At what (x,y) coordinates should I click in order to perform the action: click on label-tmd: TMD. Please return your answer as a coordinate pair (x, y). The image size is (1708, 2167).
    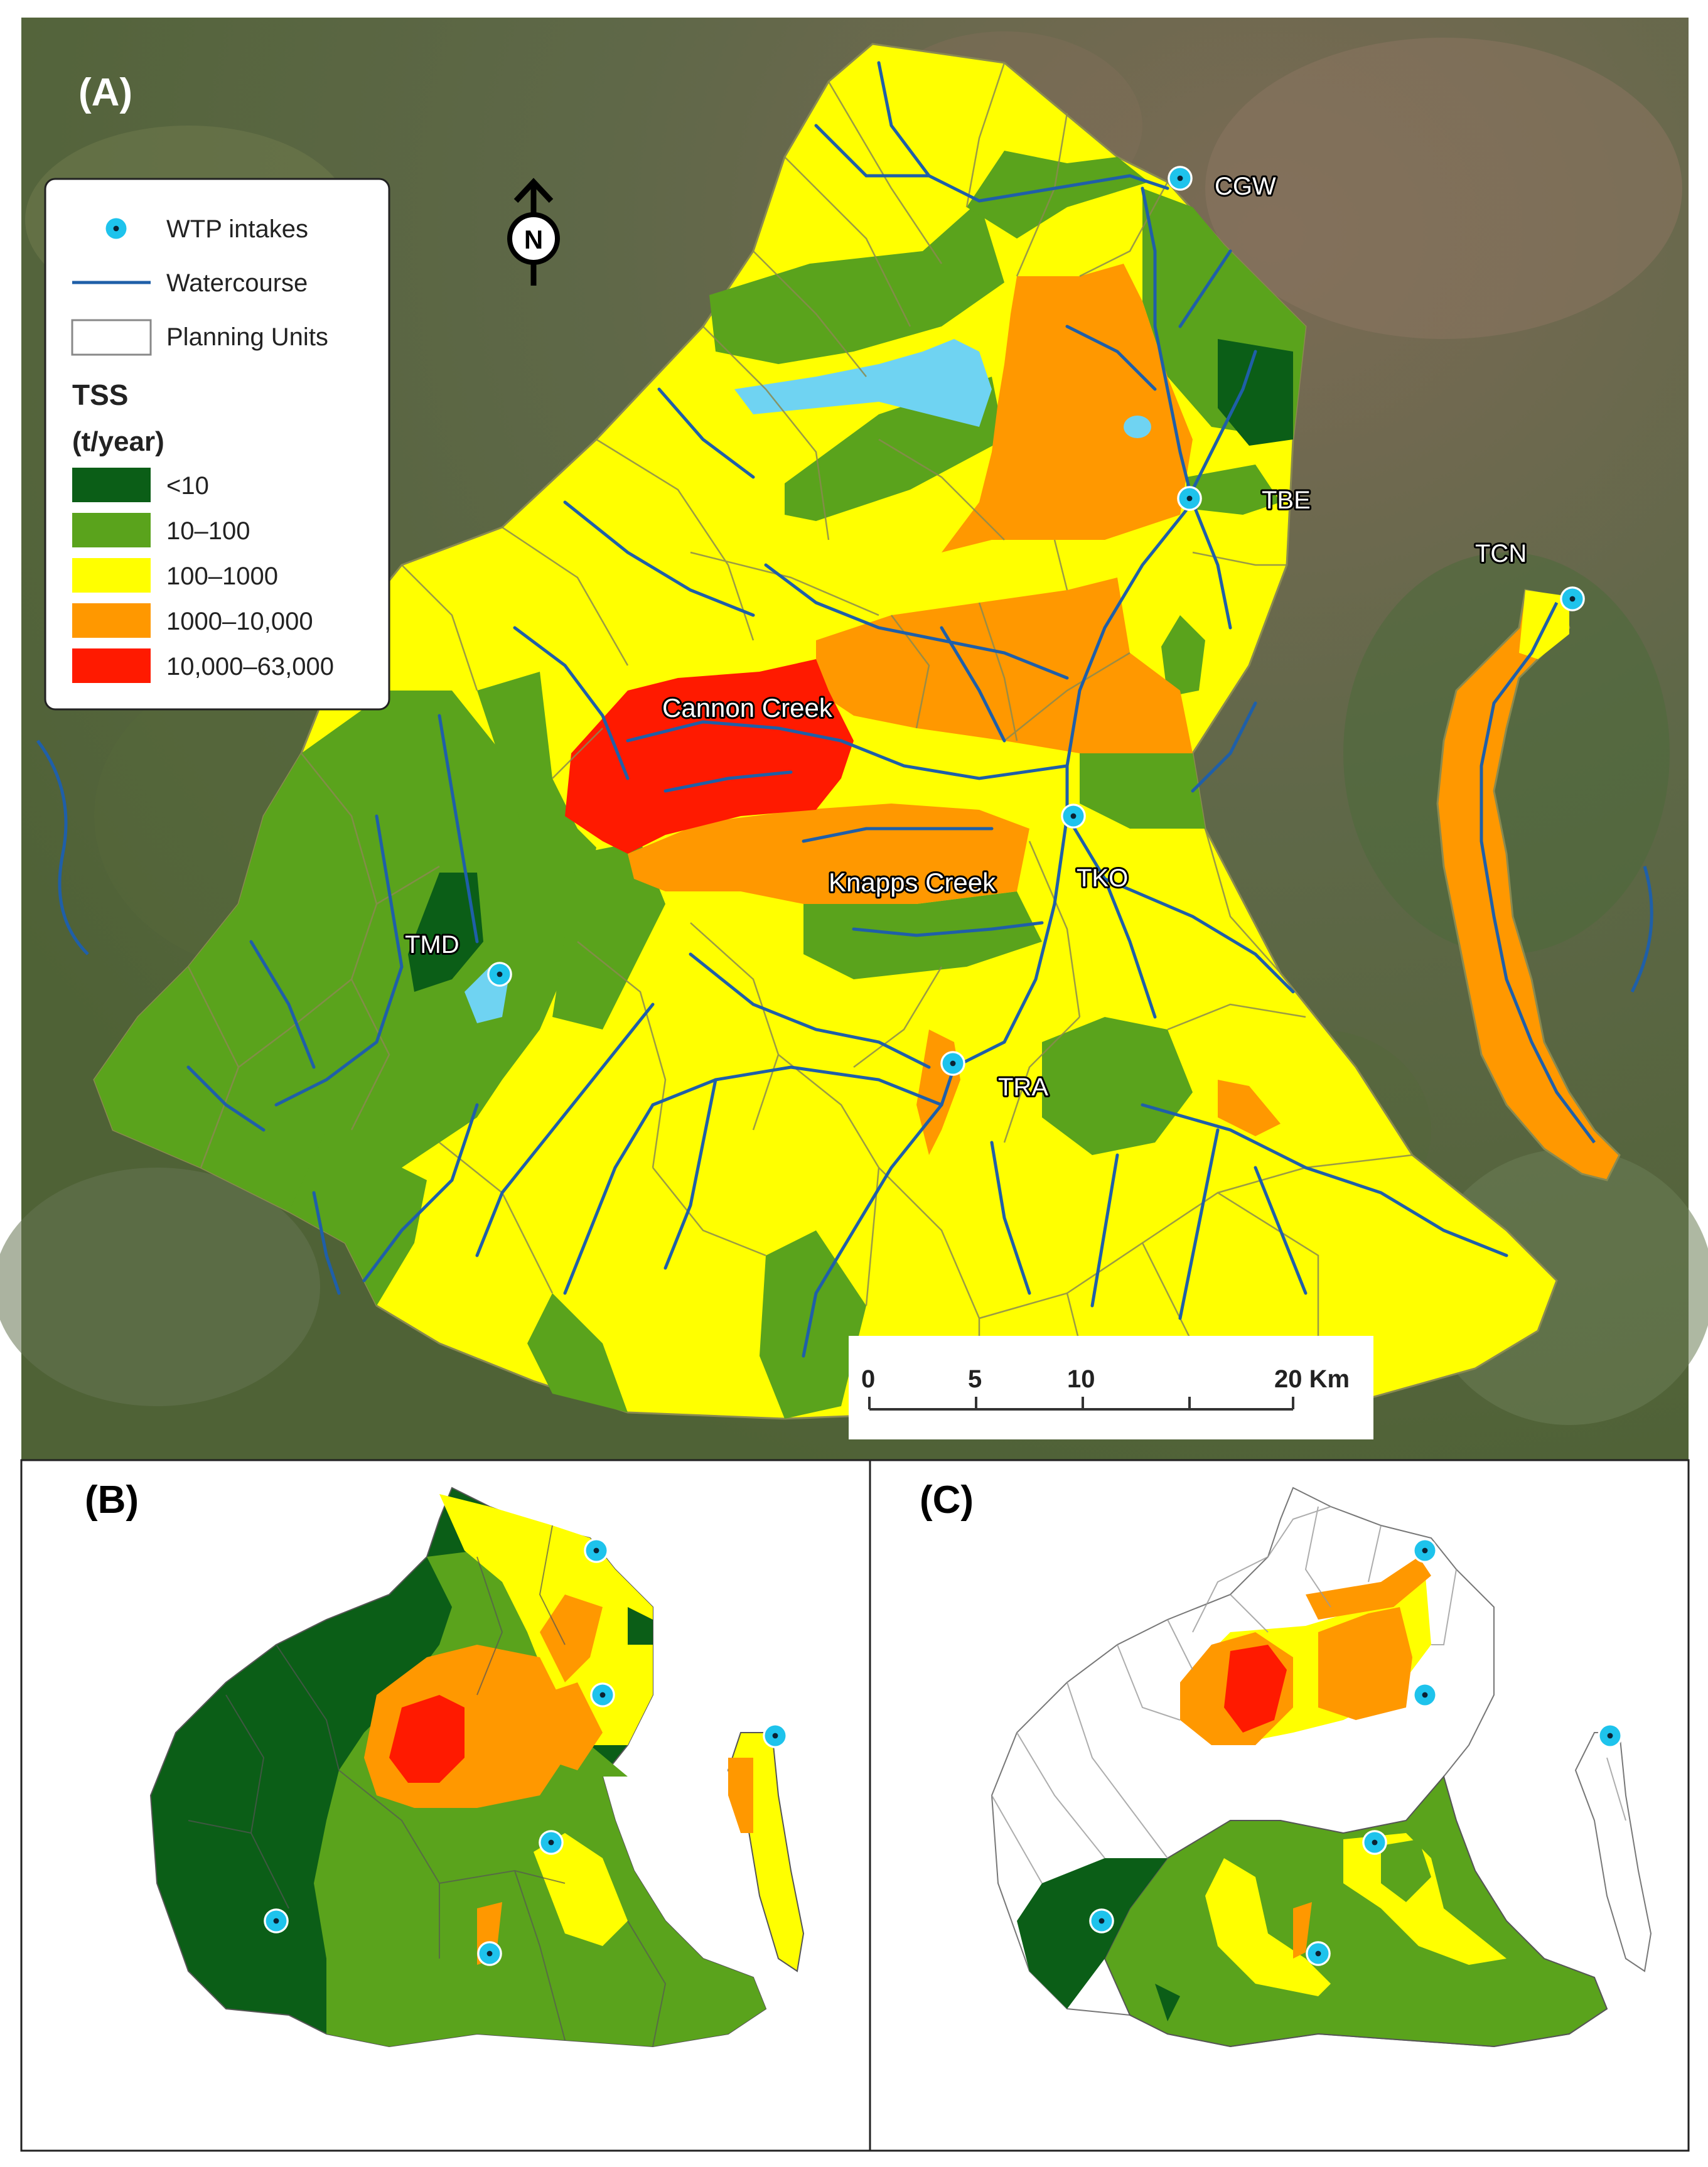
    Looking at the image, I should click on (432, 945).